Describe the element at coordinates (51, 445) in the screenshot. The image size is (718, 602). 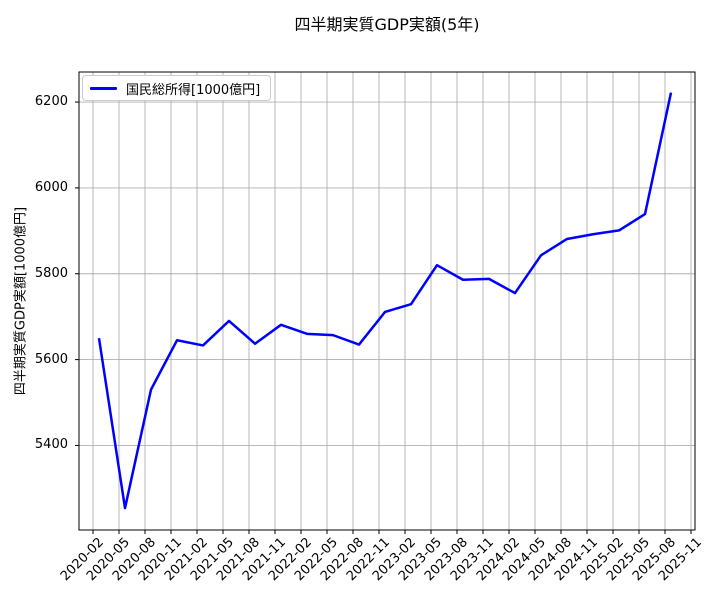
I see `y-tick-label: 5400` at that location.